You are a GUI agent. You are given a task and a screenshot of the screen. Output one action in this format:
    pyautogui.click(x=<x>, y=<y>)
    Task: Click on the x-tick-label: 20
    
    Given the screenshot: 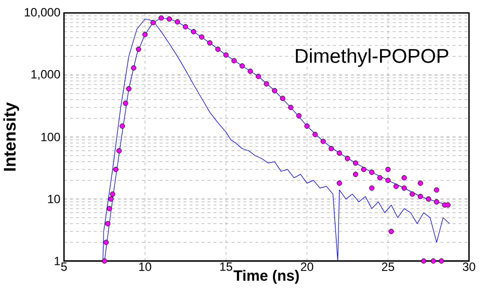 What is the action you would take?
    pyautogui.click(x=307, y=266)
    